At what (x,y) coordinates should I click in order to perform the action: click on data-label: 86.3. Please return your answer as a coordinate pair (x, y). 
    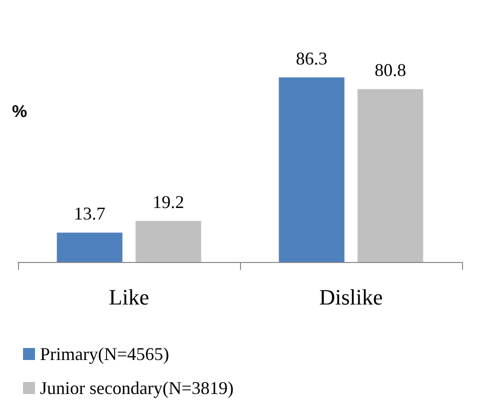
    Looking at the image, I should click on (312, 58).